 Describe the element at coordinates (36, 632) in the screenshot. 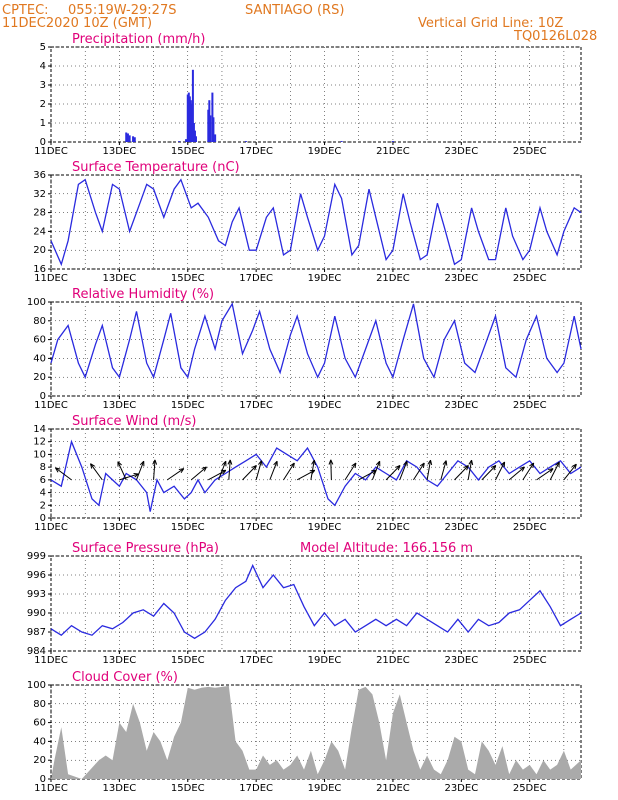

I see `ytick-label: 987` at that location.